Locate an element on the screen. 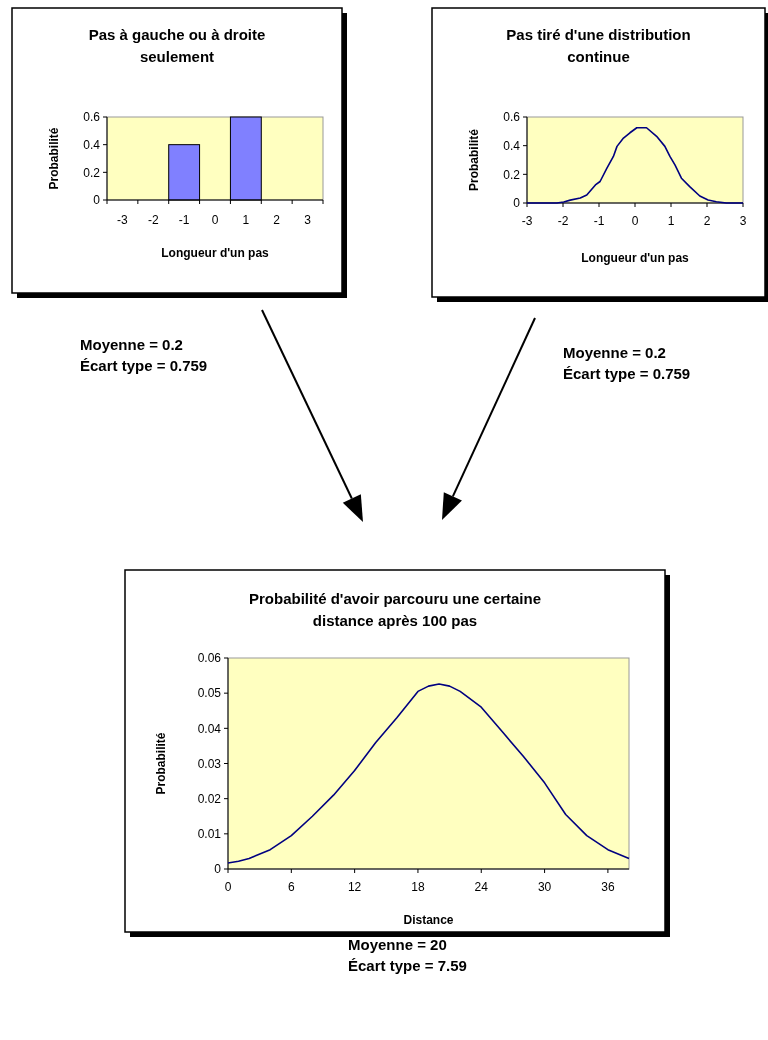 The width and height of the screenshot is (768, 1040). y-tick-label: 0.04 is located at coordinates (209, 728).